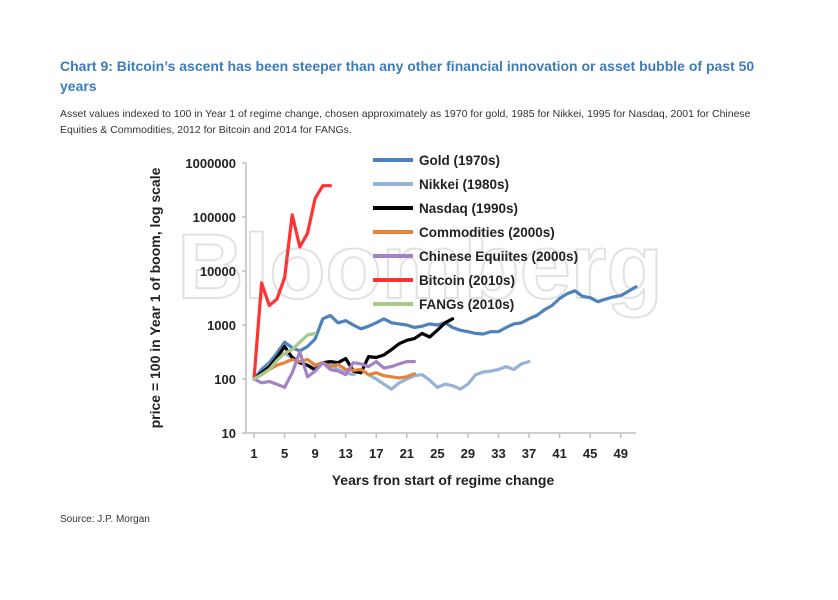 The width and height of the screenshot is (838, 600). What do you see at coordinates (467, 280) in the screenshot?
I see `legend-label-bitcoin-2010s: Bitcoin (2010s)` at bounding box center [467, 280].